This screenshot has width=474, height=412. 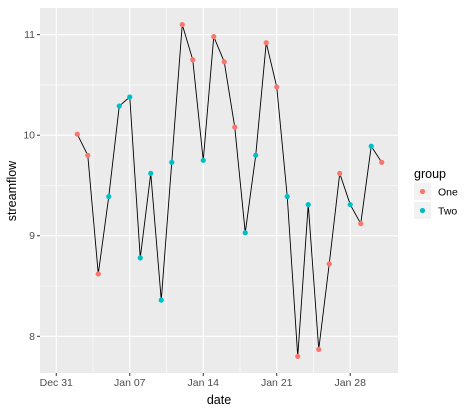 I want to click on legend-entry-two: Two, so click(x=435, y=210).